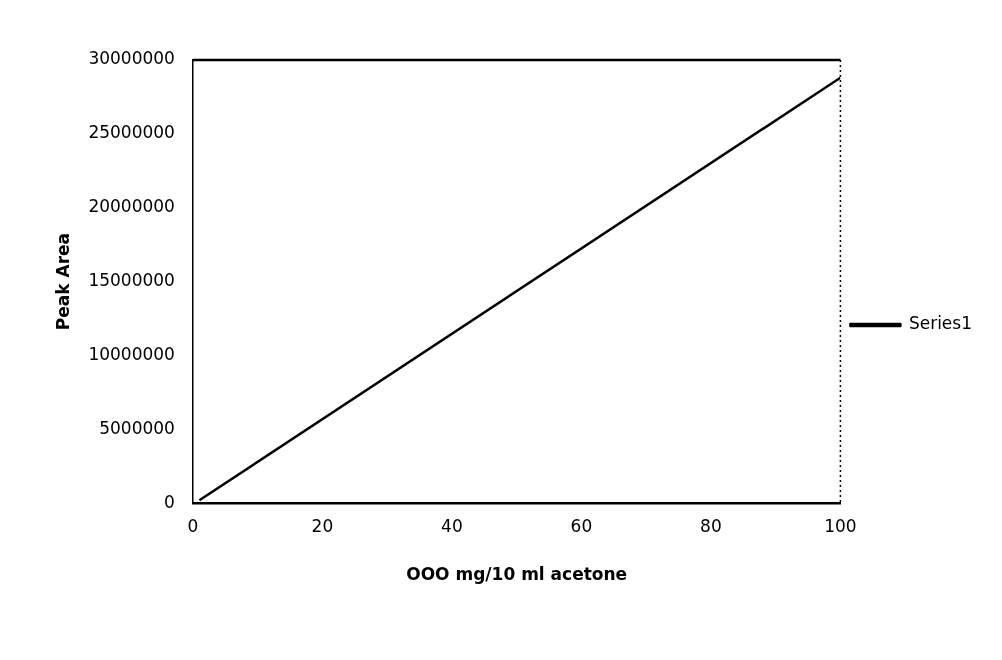 The image size is (1002, 660). What do you see at coordinates (131, 353) in the screenshot?
I see `y-tick-label: 10000000` at bounding box center [131, 353].